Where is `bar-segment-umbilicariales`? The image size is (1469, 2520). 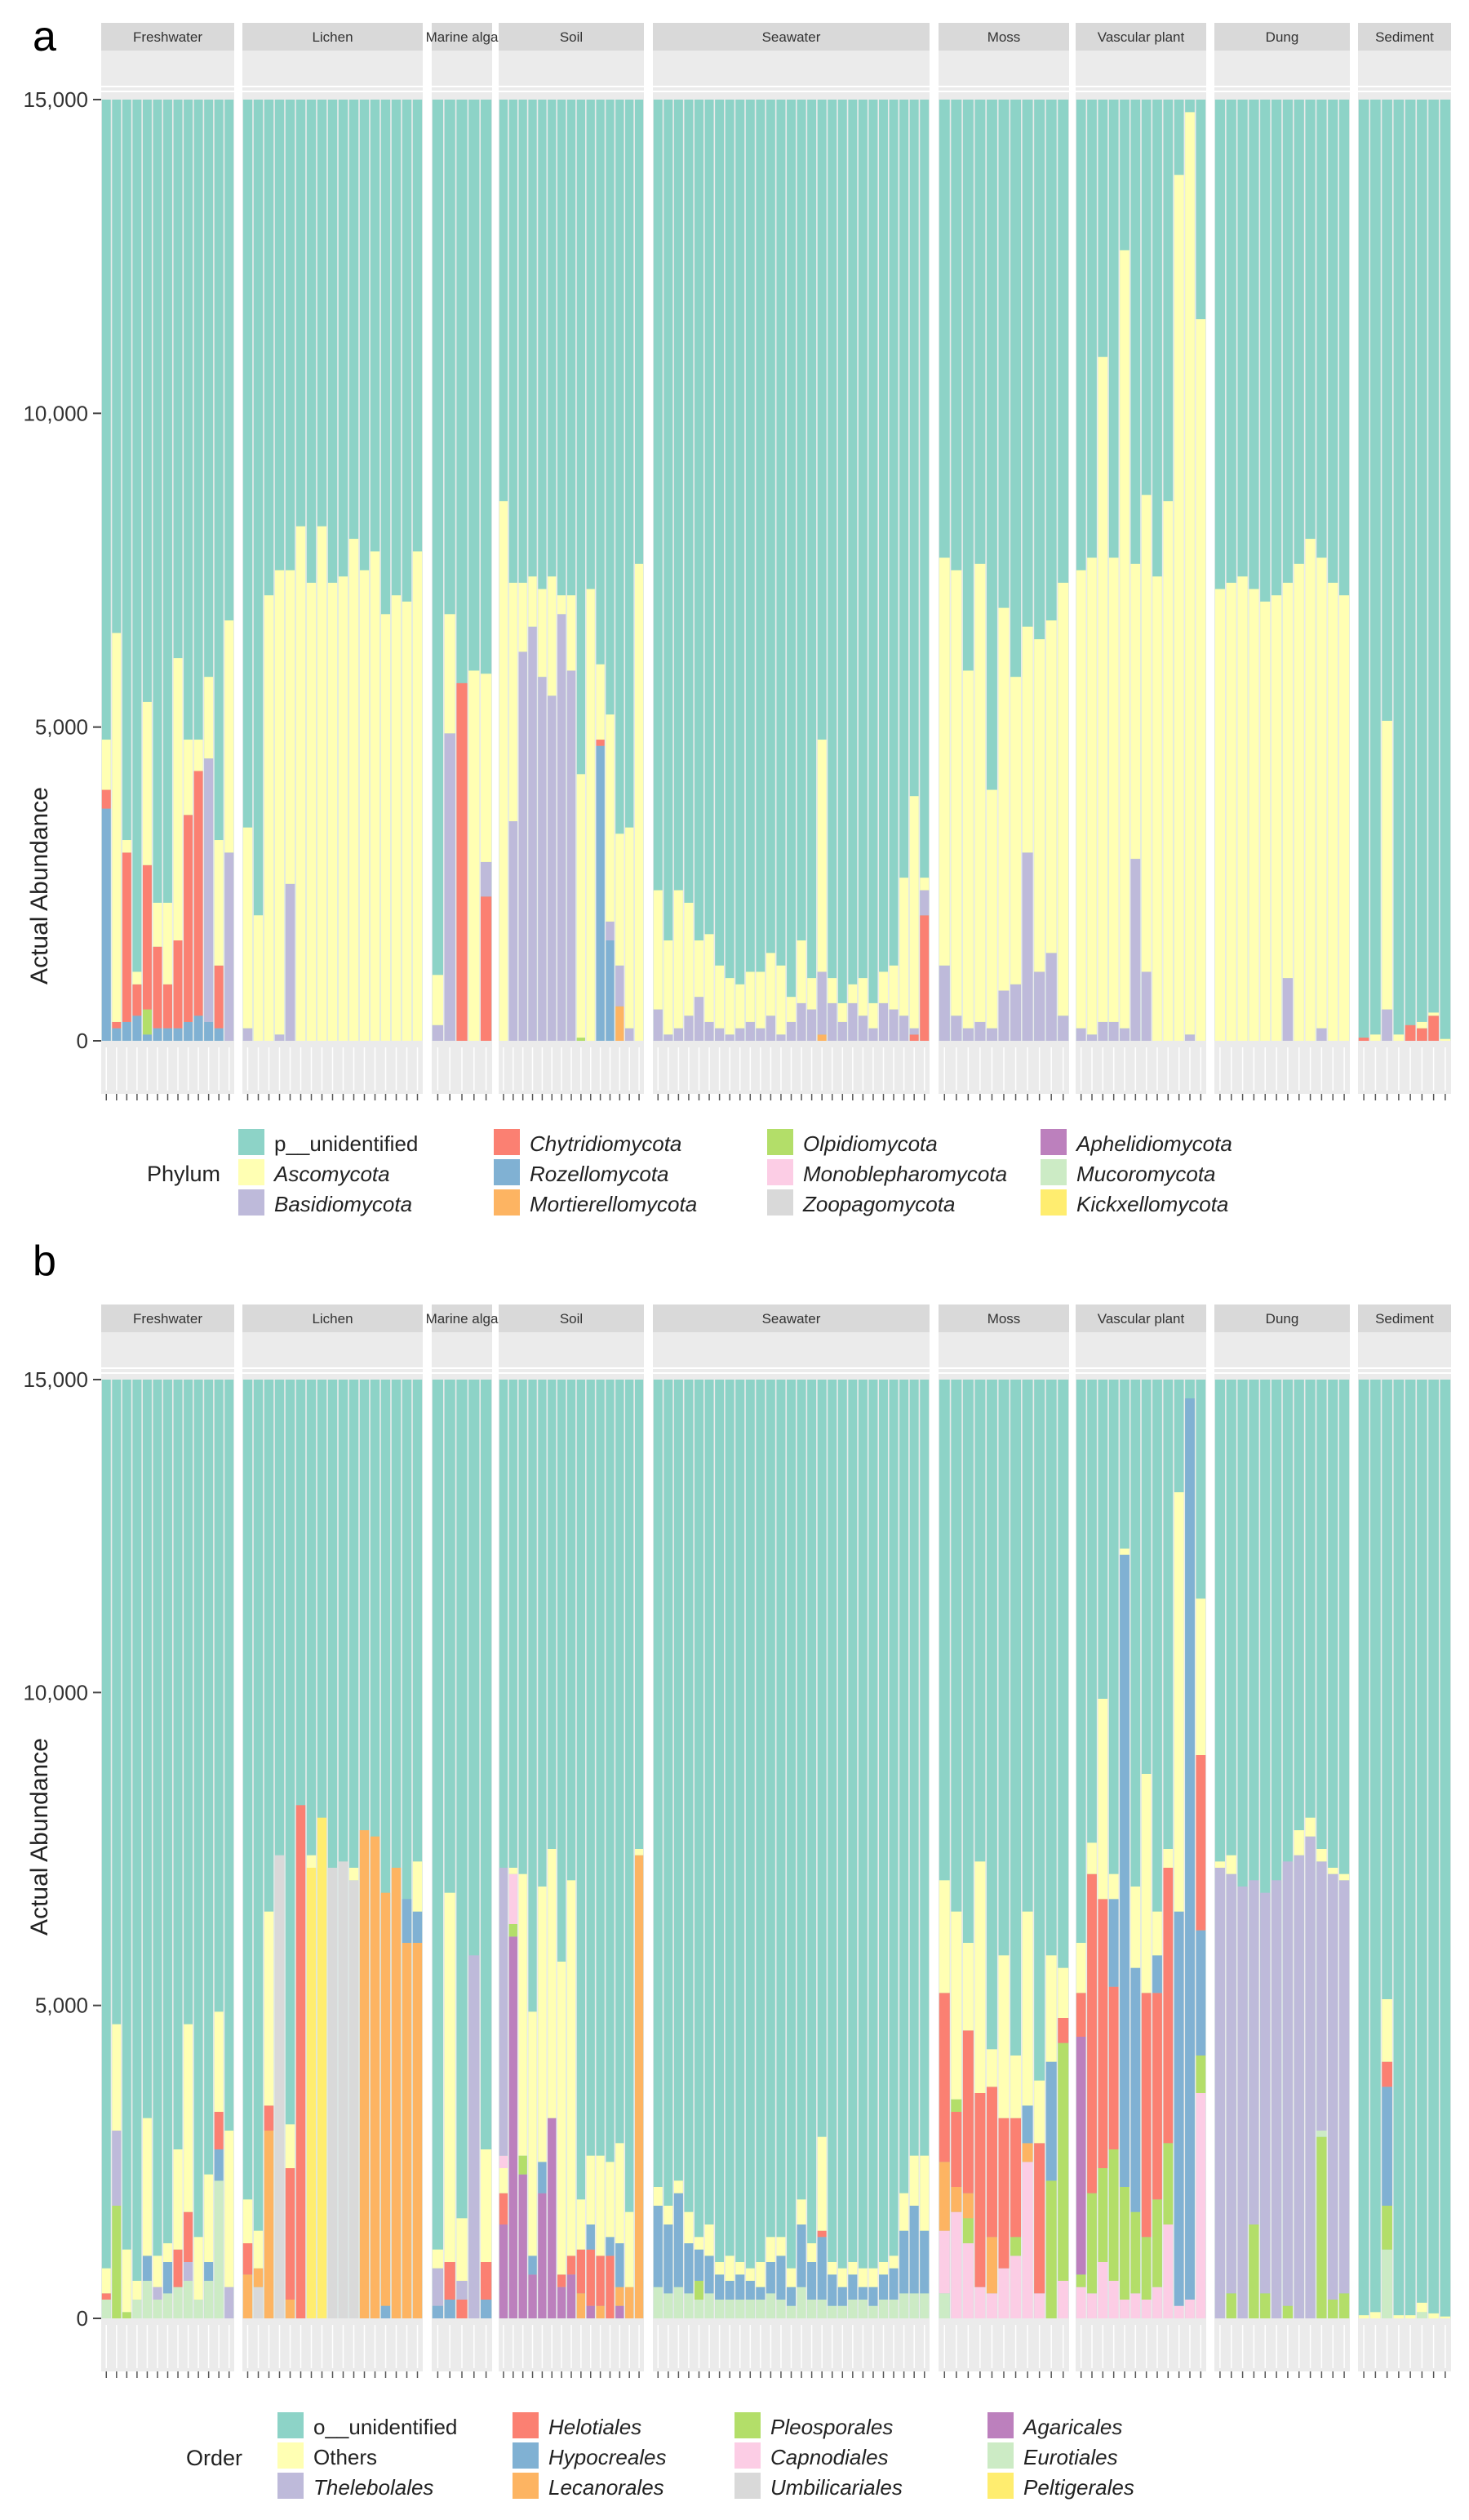
bar-segment-umbilicariales is located at coordinates (343, 2090).